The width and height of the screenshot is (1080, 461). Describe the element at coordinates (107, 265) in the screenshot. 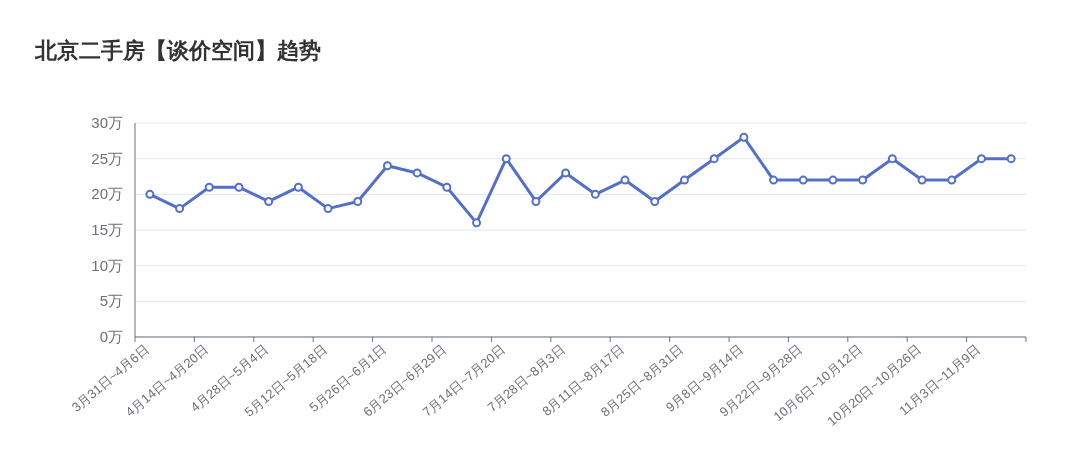

I see `y-tick-label: 10万` at that location.